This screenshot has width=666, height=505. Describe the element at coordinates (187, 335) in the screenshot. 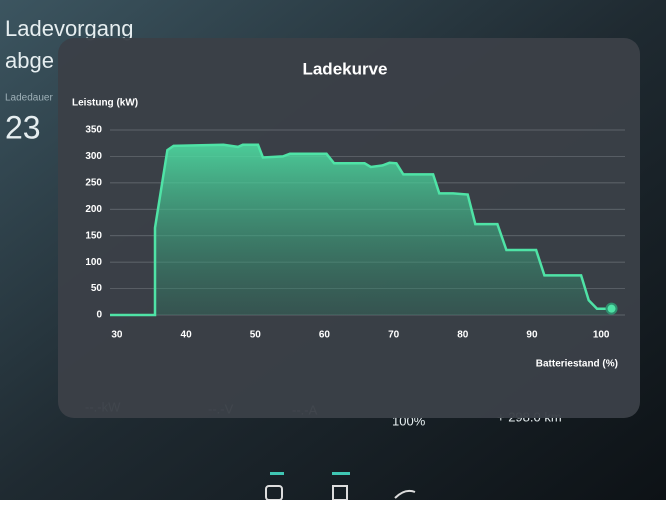

I see `x-tick-label: 40` at that location.